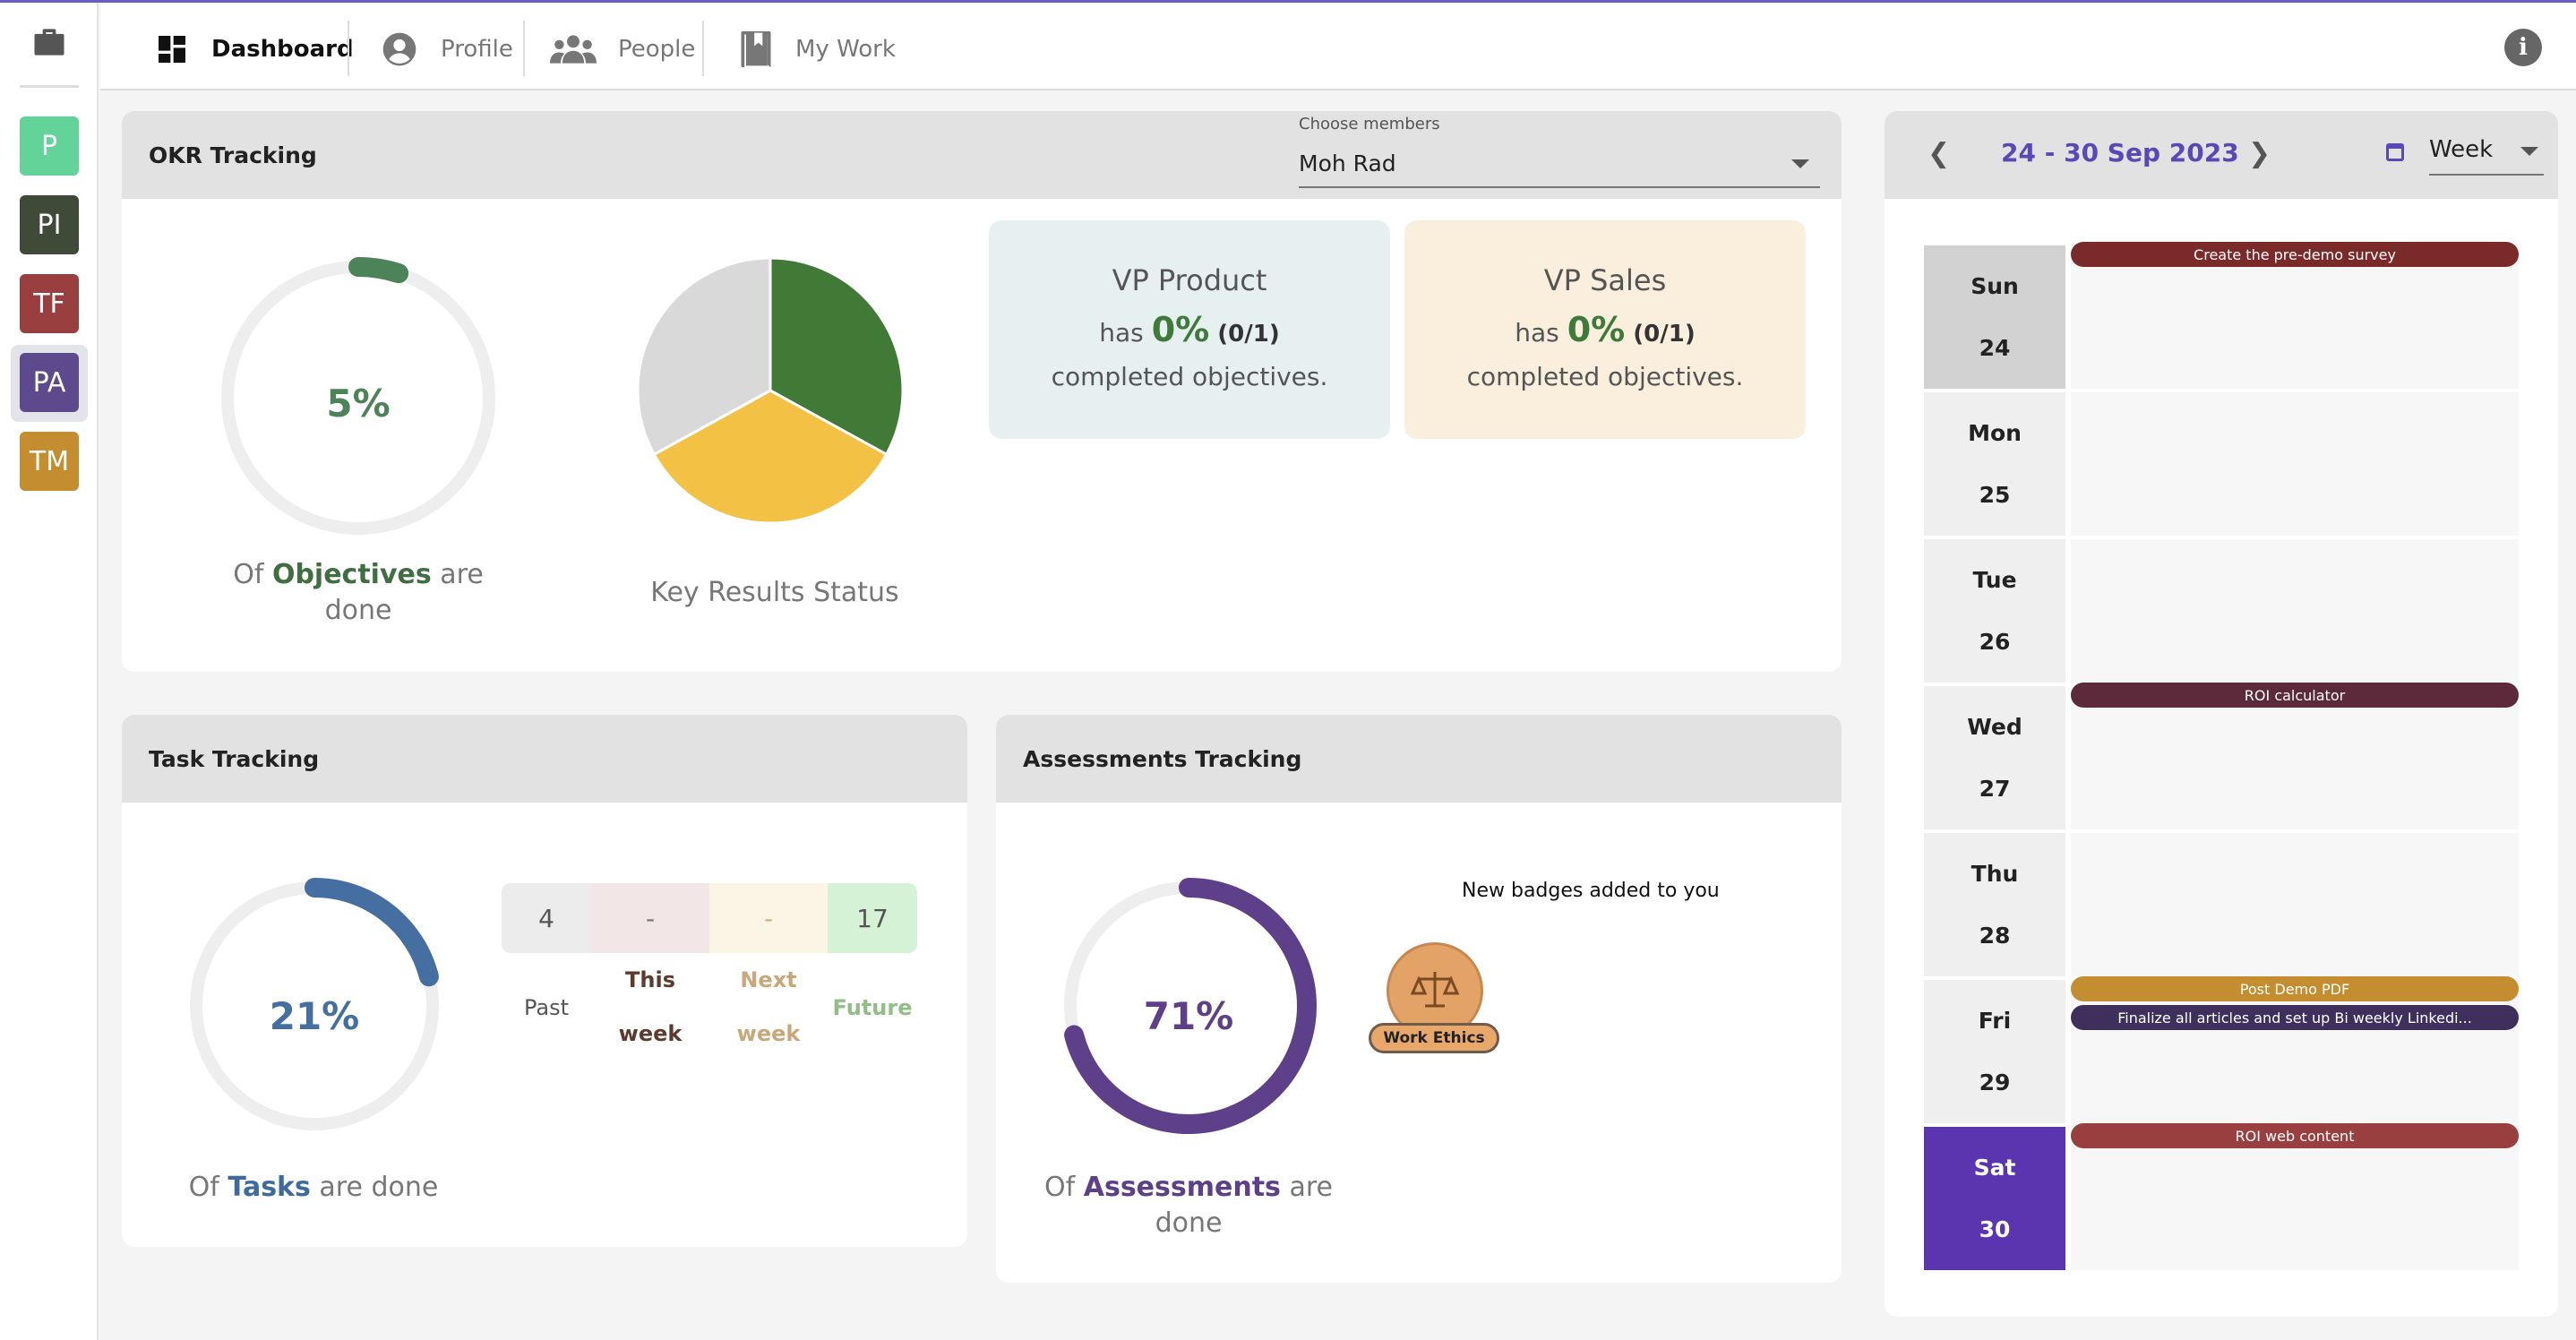 The image size is (2576, 1340). Describe the element at coordinates (544, 981) in the screenshot. I see `task-tracking-card: Task Tracking` at that location.